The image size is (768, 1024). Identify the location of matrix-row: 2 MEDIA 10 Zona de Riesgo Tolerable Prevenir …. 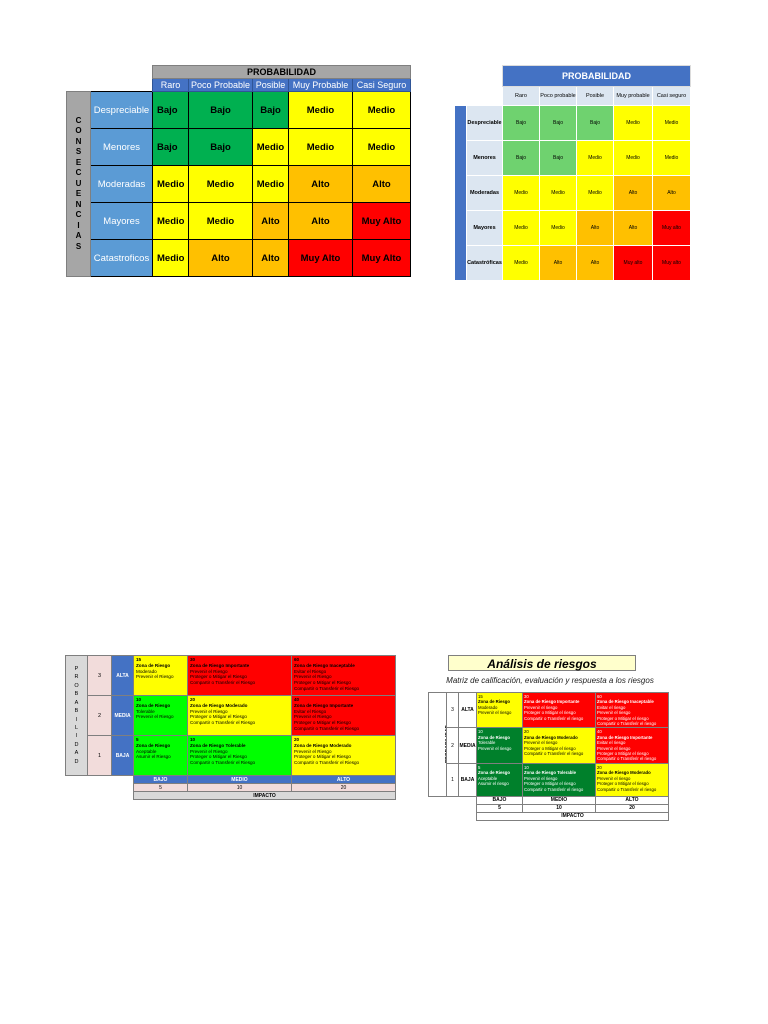
(549, 745).